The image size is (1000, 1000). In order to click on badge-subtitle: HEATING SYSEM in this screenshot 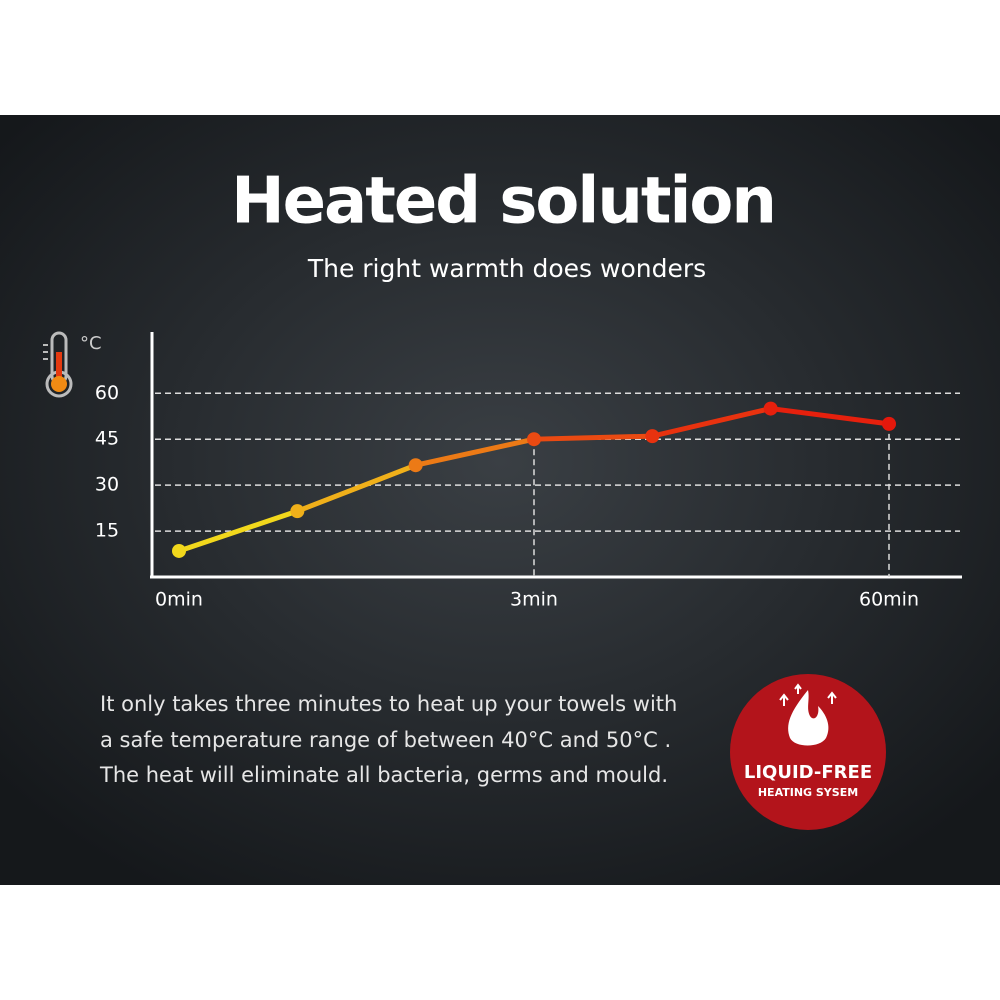, I will do `click(808, 792)`.